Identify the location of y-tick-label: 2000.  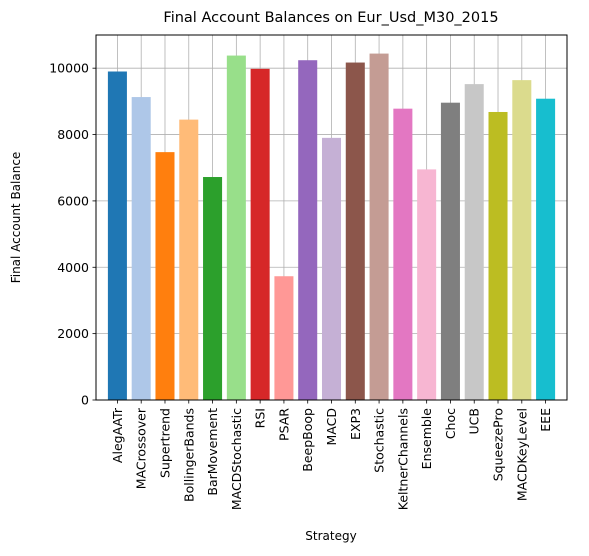
(73, 333).